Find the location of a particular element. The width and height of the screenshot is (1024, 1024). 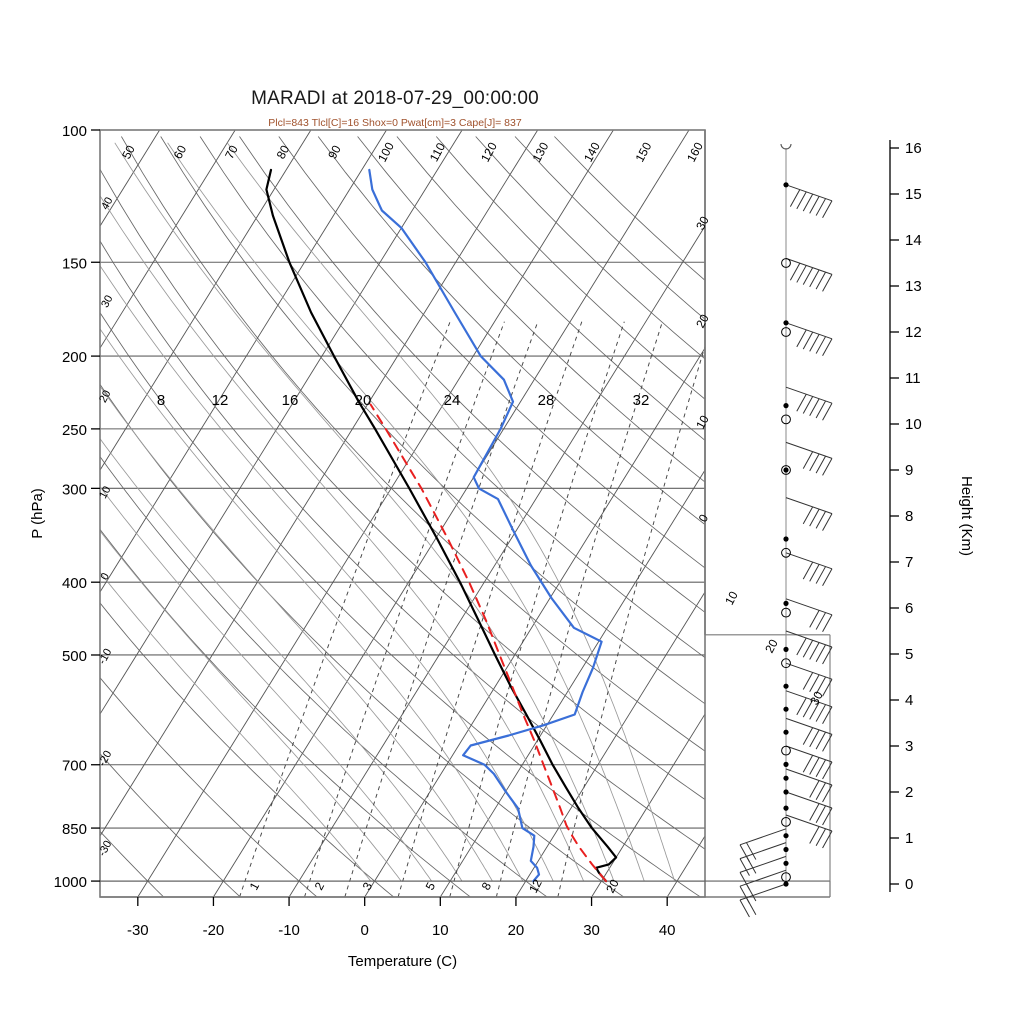

height-axis-label: Height (Km) is located at coordinates (966, 516).